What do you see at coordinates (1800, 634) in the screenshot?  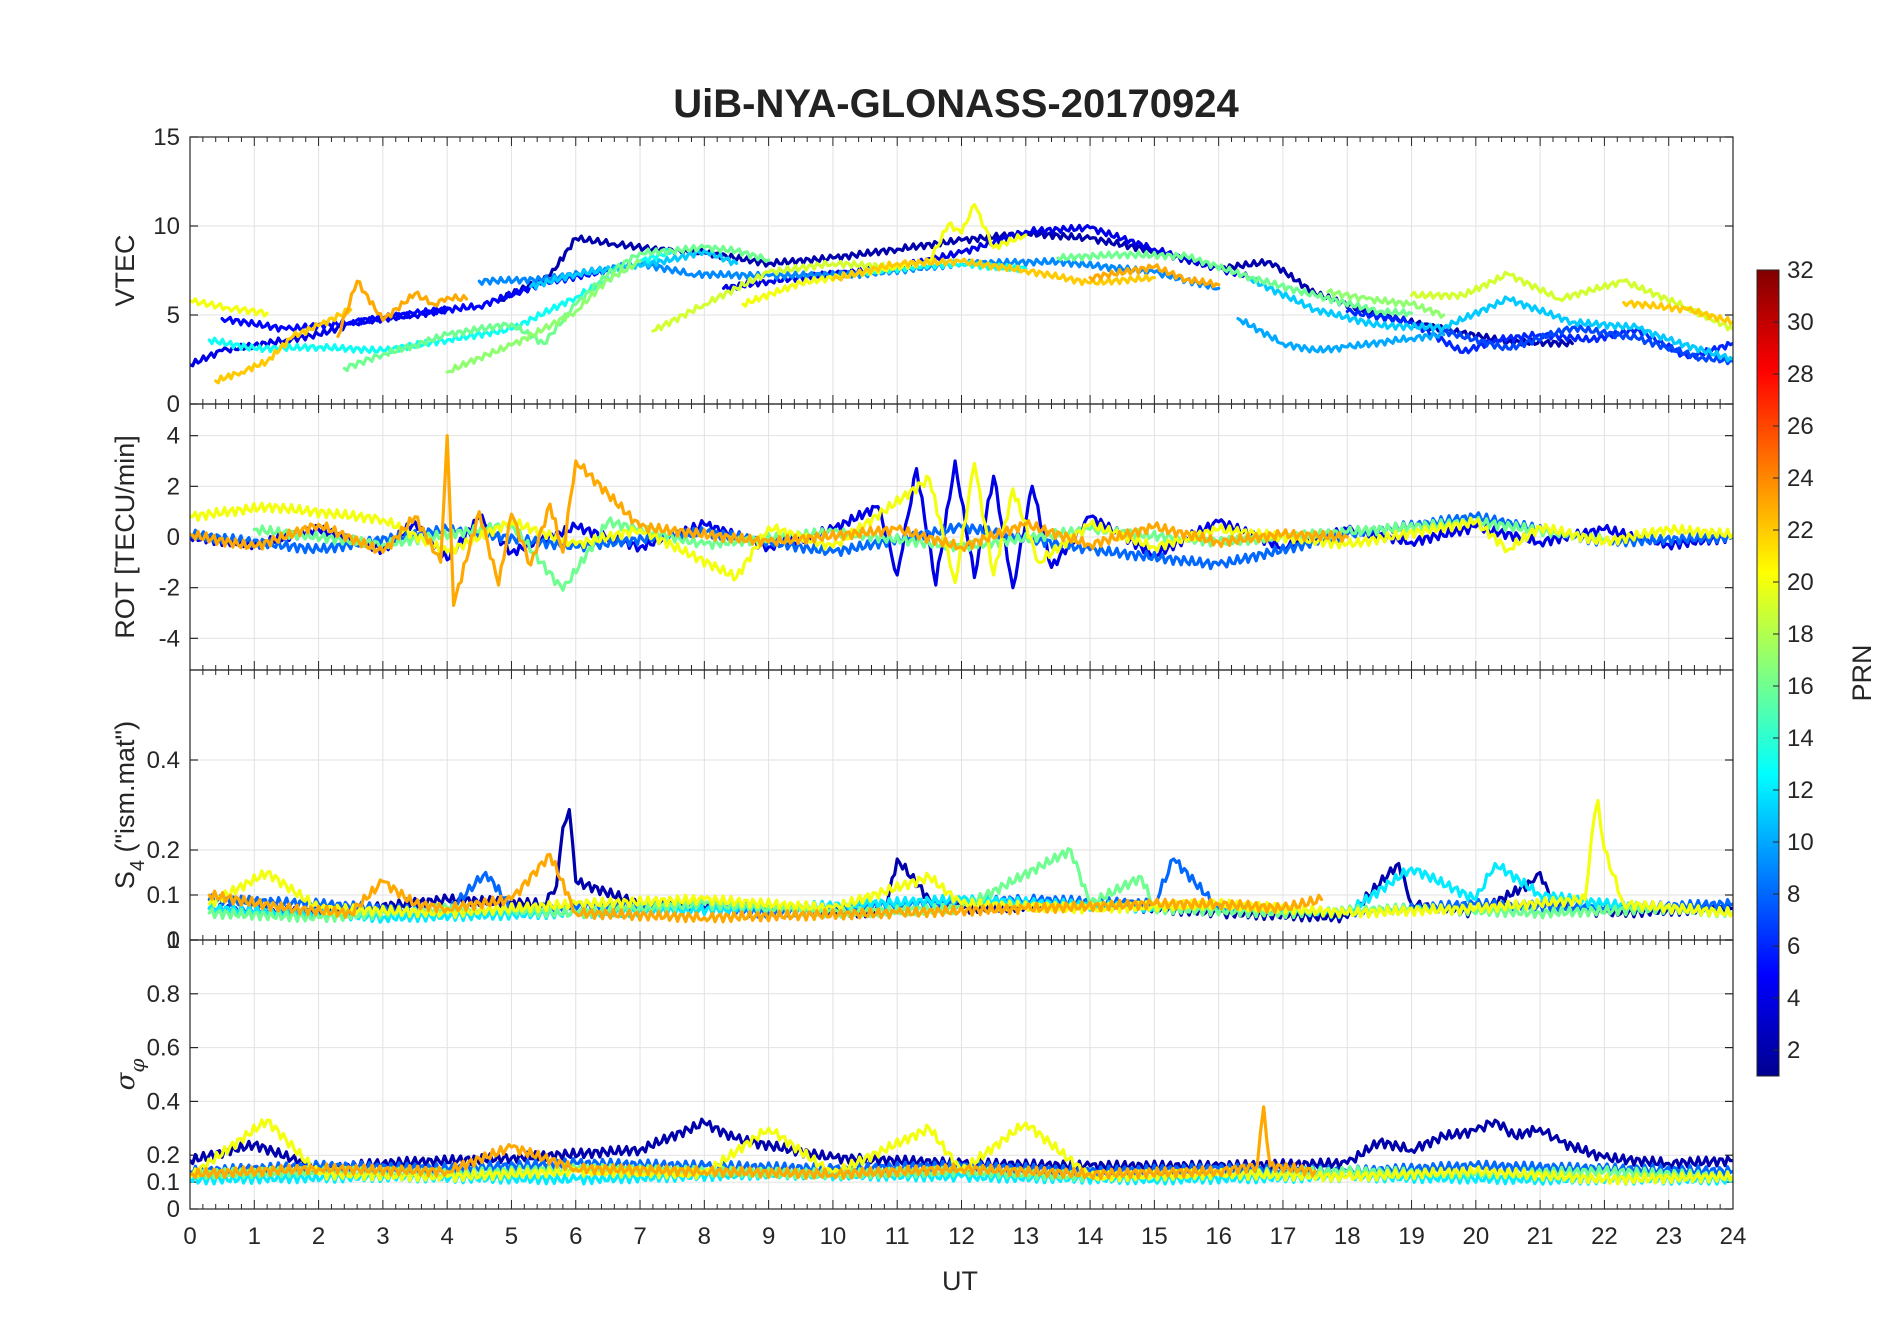 I see `colorbar-tick-label: 18` at bounding box center [1800, 634].